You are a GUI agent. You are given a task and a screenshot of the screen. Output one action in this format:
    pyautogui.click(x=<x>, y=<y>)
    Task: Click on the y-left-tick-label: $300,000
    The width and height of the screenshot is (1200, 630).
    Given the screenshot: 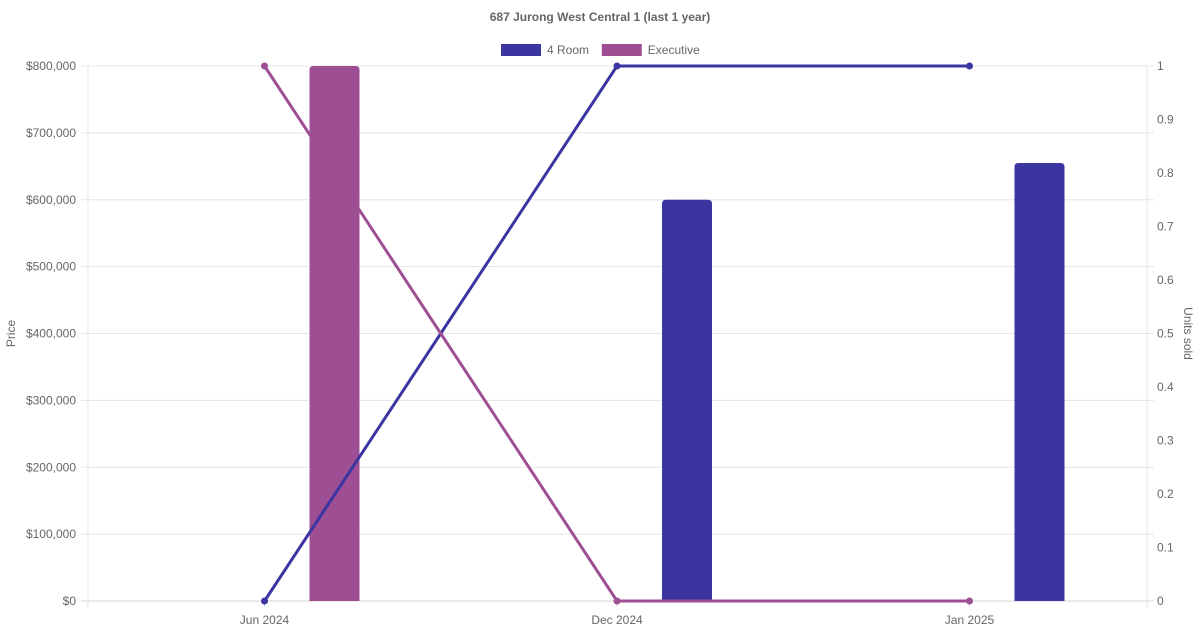 What is the action you would take?
    pyautogui.click(x=51, y=400)
    